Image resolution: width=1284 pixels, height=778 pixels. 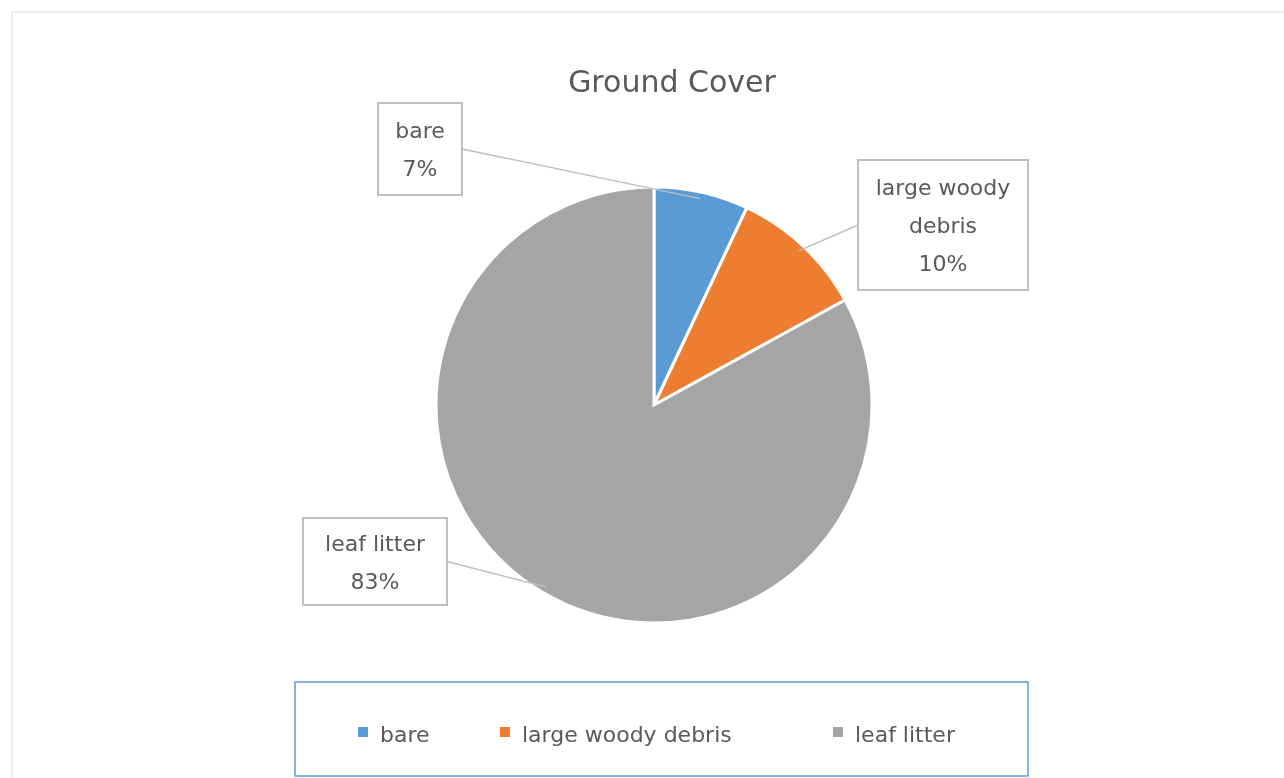 I want to click on slice-label: bare, so click(x=420, y=130).